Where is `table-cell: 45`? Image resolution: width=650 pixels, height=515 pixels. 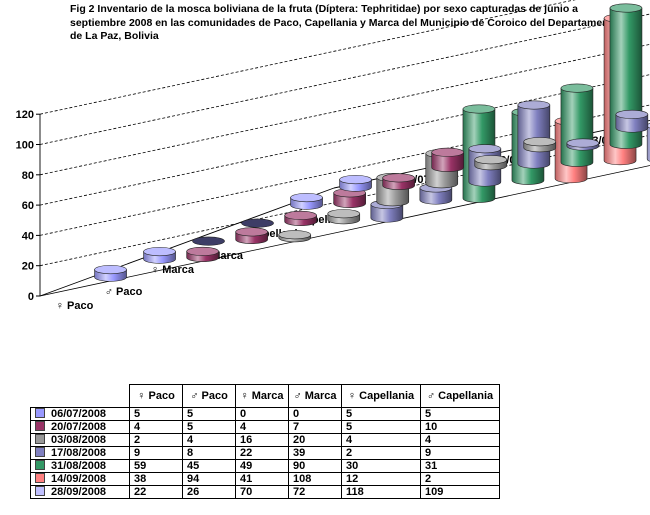
table-cell: 45 is located at coordinates (209, 466).